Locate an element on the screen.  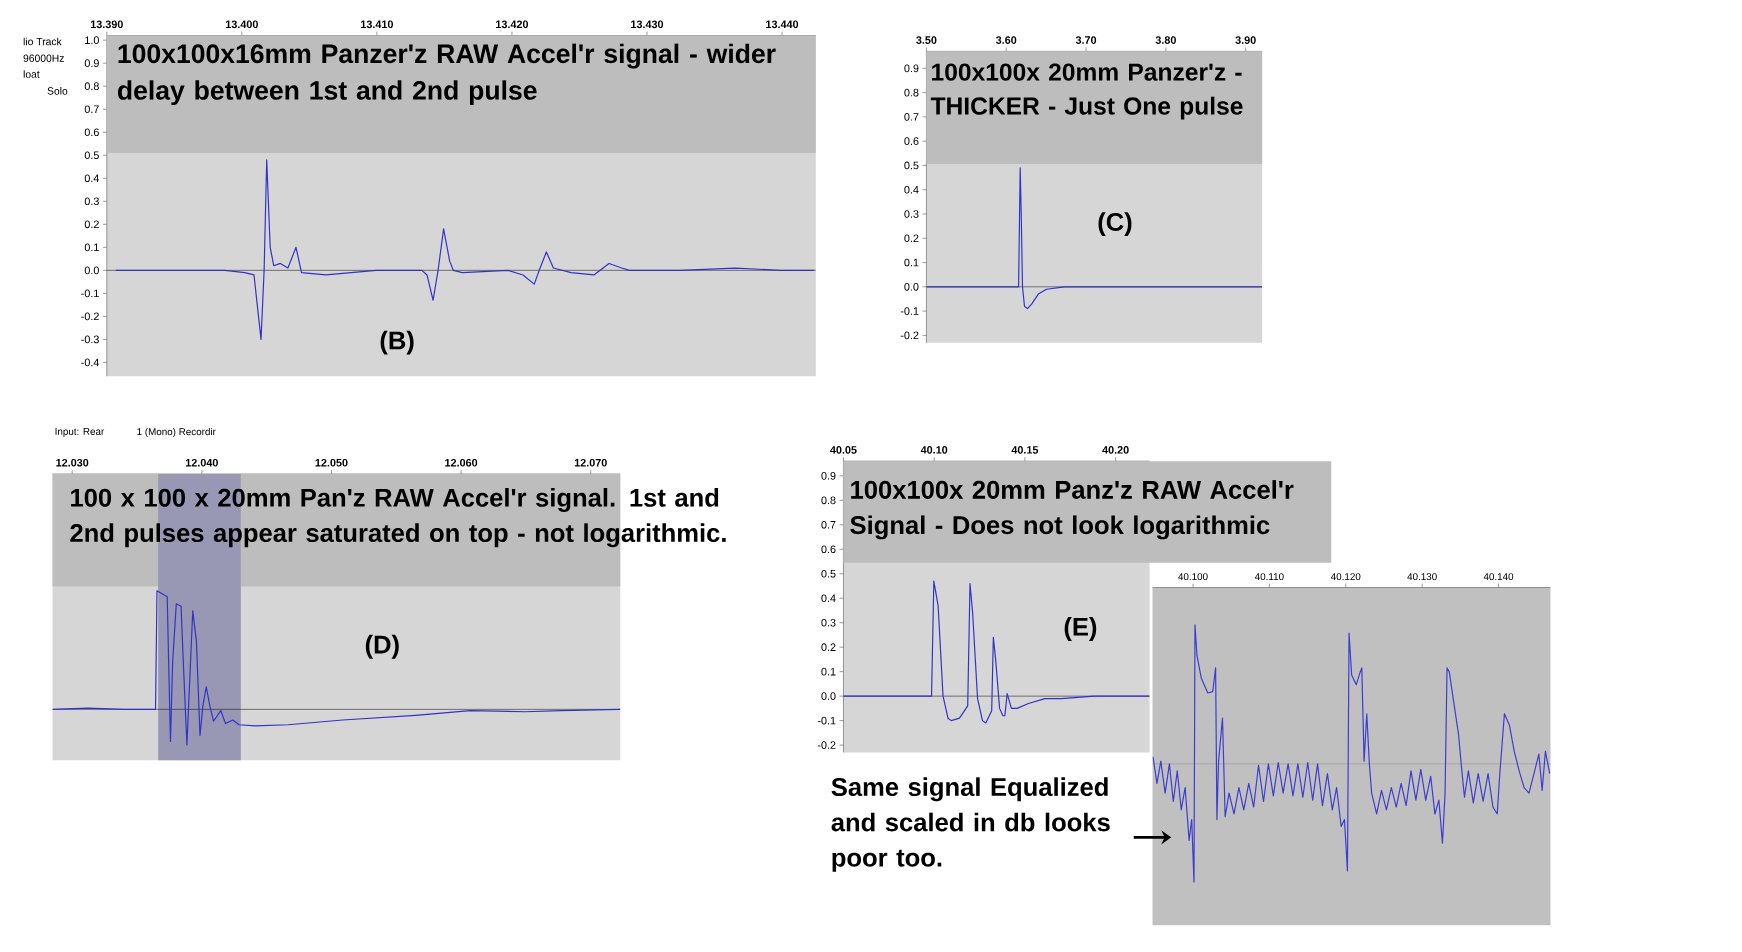
x-tick-label: 13.410 is located at coordinates (377, 24).